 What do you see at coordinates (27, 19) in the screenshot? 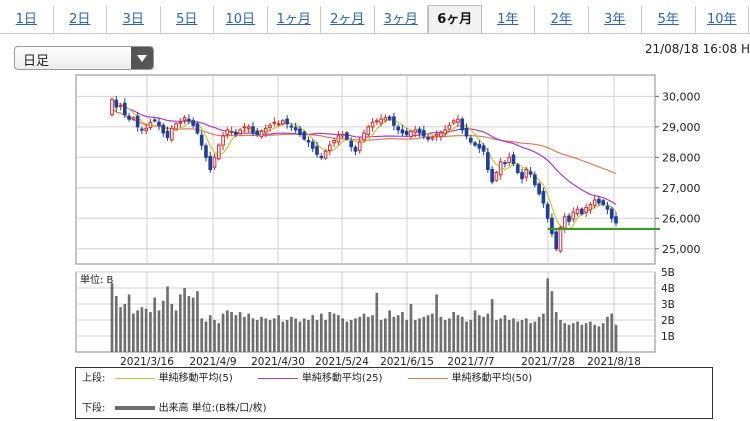
I see `tab-period-0: 1日` at bounding box center [27, 19].